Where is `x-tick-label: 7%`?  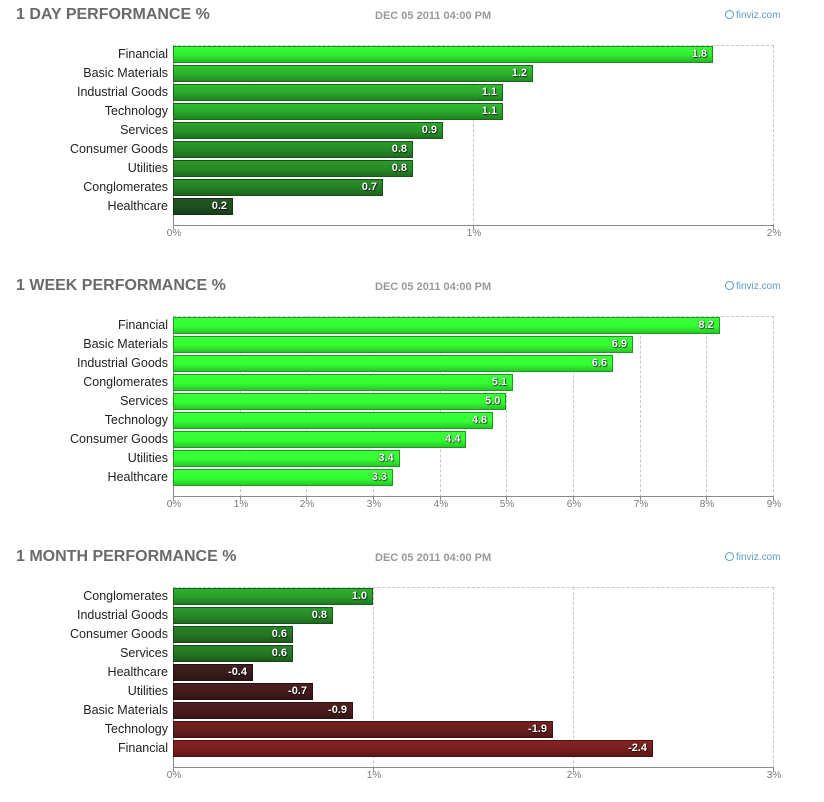 x-tick-label: 7% is located at coordinates (641, 504).